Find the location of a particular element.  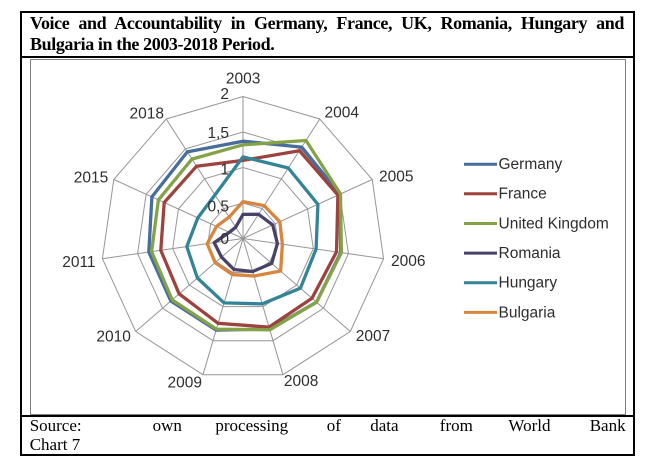

svg-text: 2005 is located at coordinates (396, 177).